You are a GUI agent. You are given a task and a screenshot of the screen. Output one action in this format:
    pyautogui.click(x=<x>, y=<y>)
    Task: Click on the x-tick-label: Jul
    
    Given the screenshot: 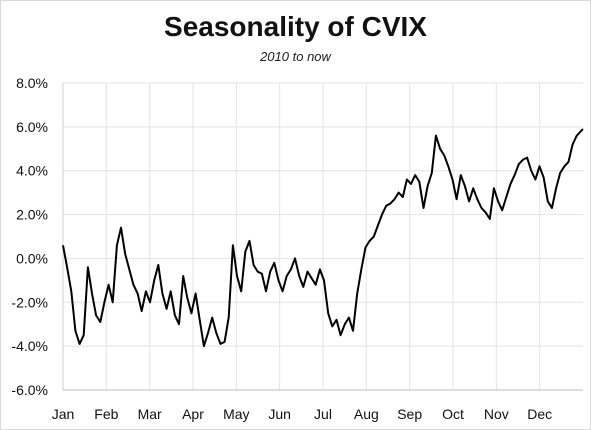 What is the action you would take?
    pyautogui.click(x=323, y=414)
    